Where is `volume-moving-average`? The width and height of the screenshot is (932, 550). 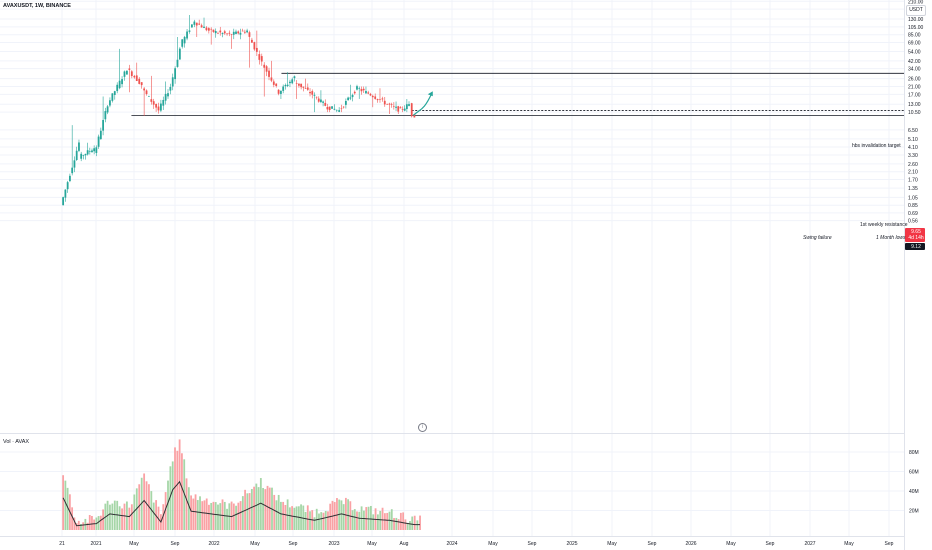
volume-moving-average is located at coordinates (241, 503).